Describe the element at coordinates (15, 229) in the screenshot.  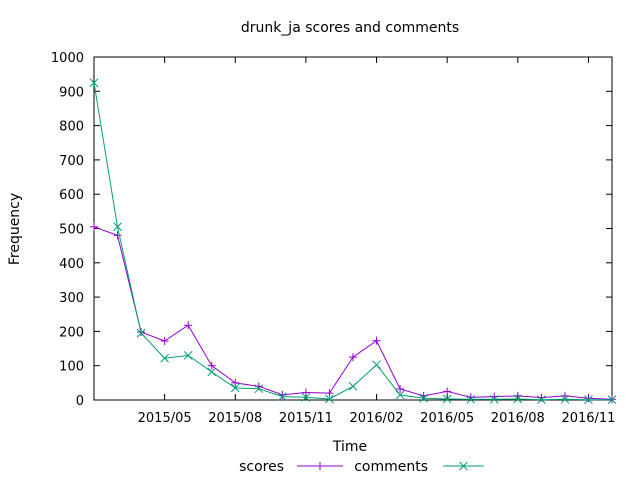
I see `y-axis-title: Frequency` at that location.